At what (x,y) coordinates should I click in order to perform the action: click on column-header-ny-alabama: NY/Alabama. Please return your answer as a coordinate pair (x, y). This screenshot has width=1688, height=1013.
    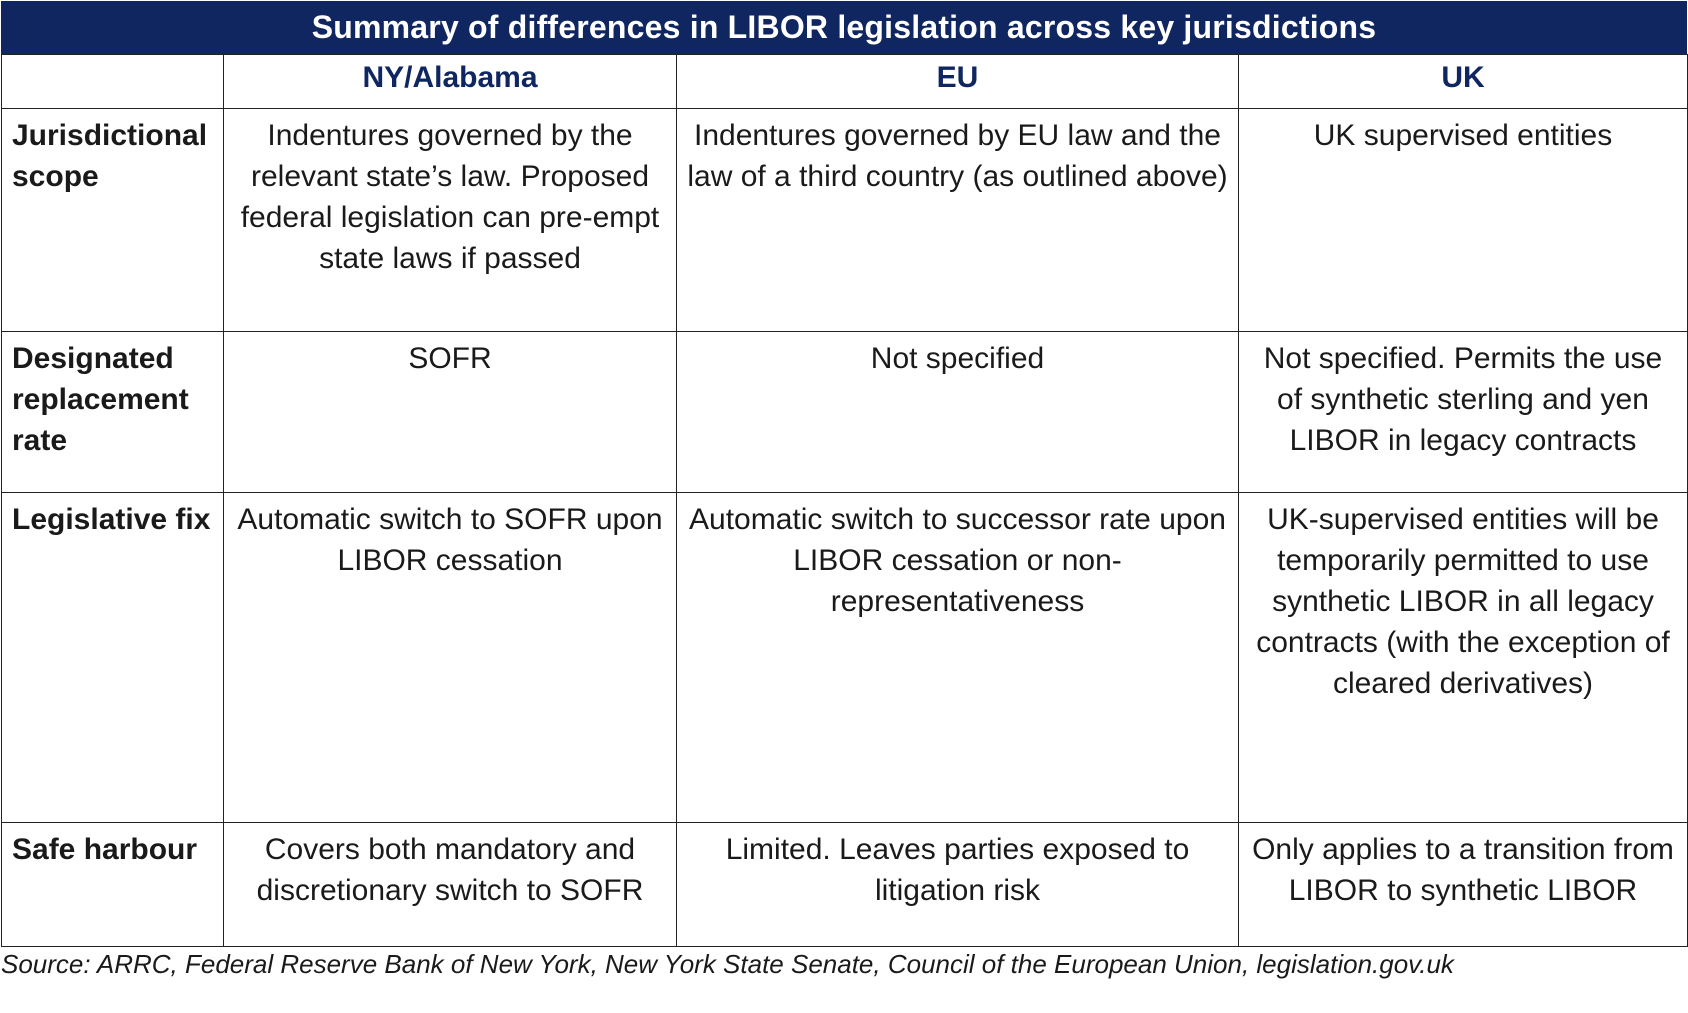
    Looking at the image, I should click on (450, 81).